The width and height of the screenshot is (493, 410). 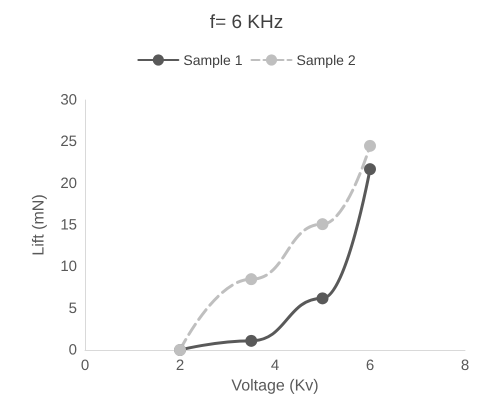 I want to click on legend-label: Sample 2, so click(x=326, y=60).